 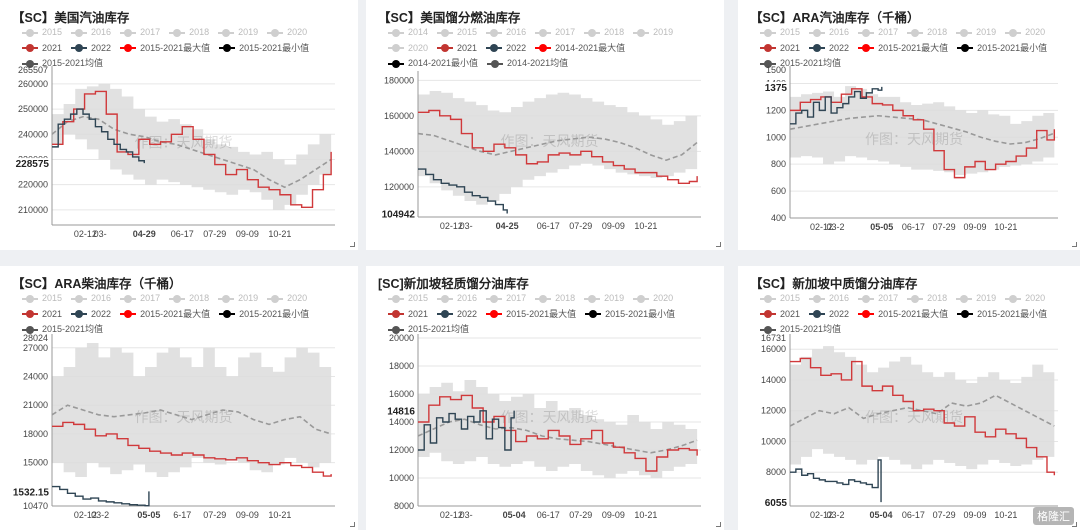 I want to click on current-value-label: 1532.15, so click(x=31, y=492).